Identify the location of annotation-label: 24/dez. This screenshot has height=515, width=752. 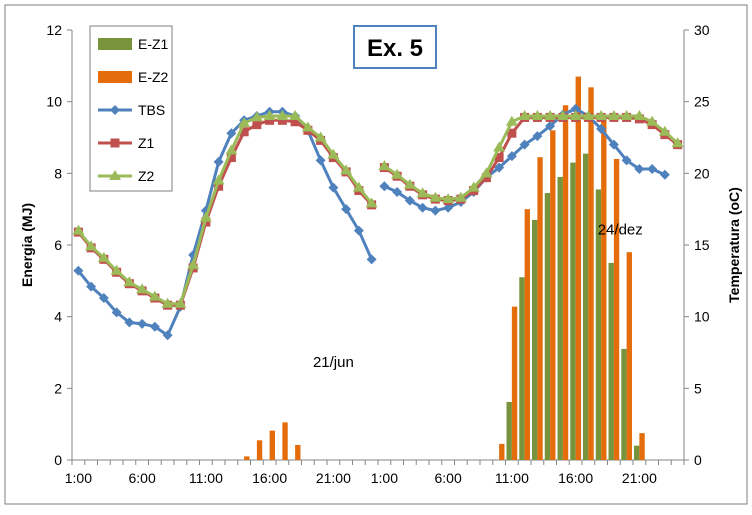
(620, 229).